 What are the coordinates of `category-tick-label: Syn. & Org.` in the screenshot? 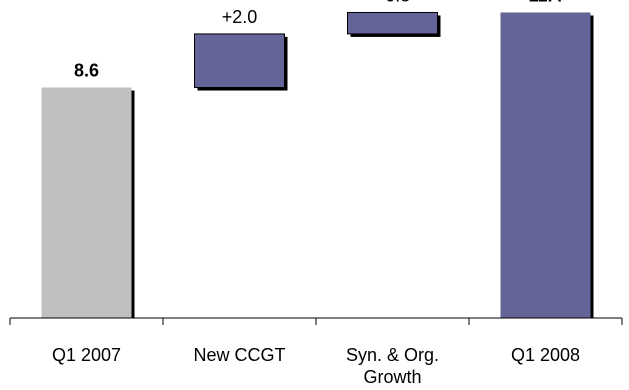 It's located at (392, 355).